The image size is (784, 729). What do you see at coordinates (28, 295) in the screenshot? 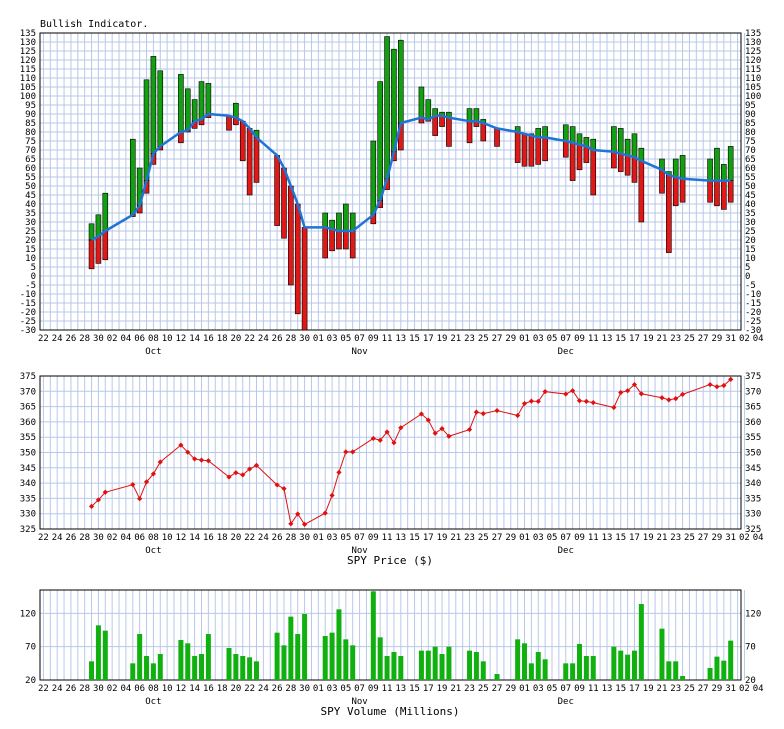
I see `bullish-ytick-left: -10` at bounding box center [28, 295].